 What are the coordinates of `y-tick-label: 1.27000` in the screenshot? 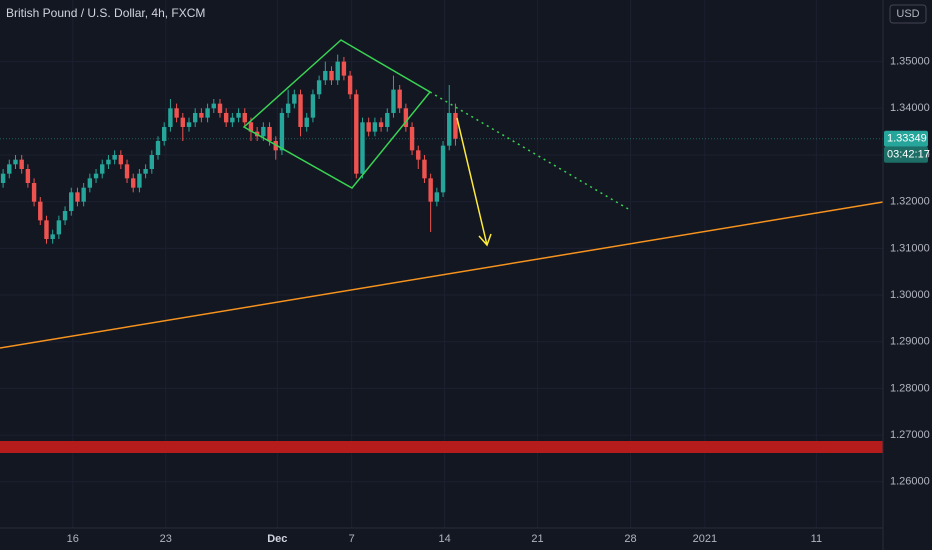 It's located at (910, 435).